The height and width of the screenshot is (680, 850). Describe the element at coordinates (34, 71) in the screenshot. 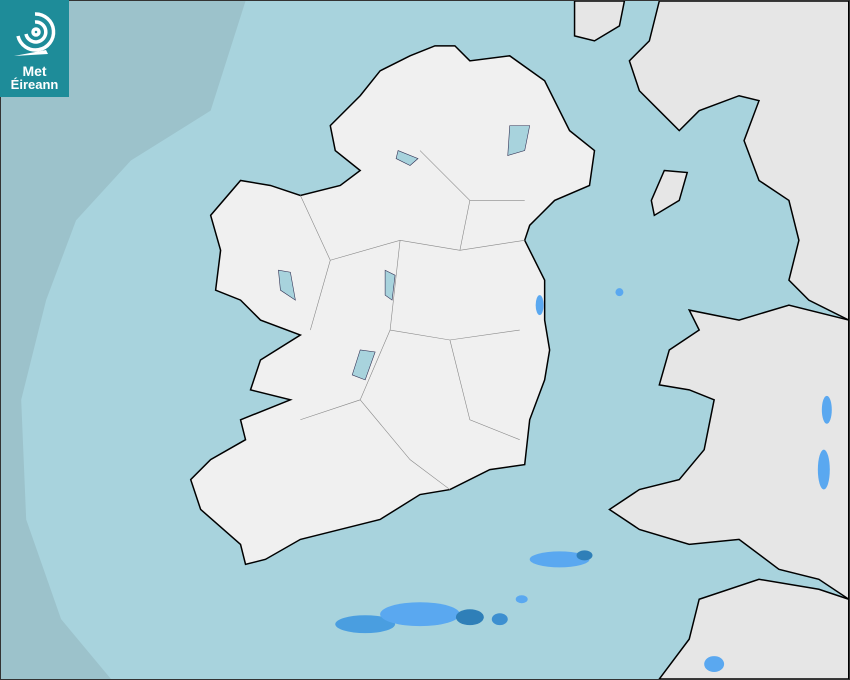

I see `logo-text-met: Met` at that location.